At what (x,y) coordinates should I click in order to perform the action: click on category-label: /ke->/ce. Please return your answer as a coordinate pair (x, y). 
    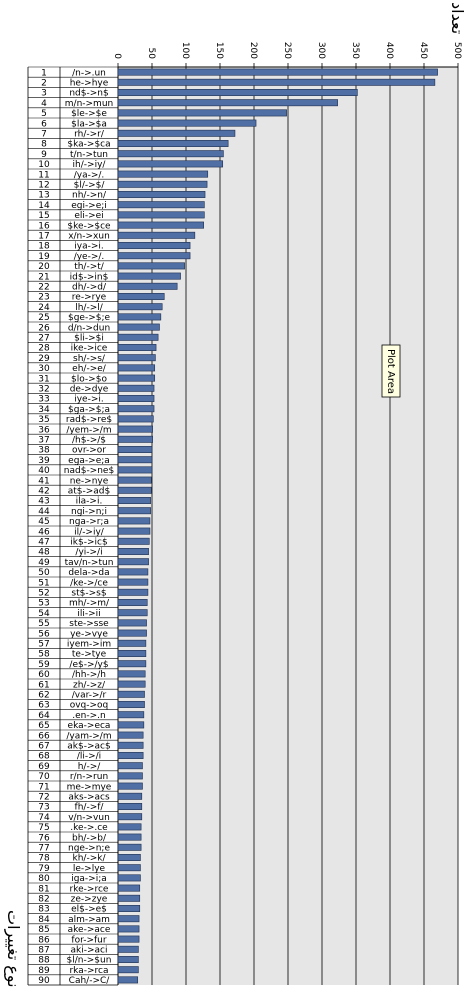
    Looking at the image, I should click on (89, 583).